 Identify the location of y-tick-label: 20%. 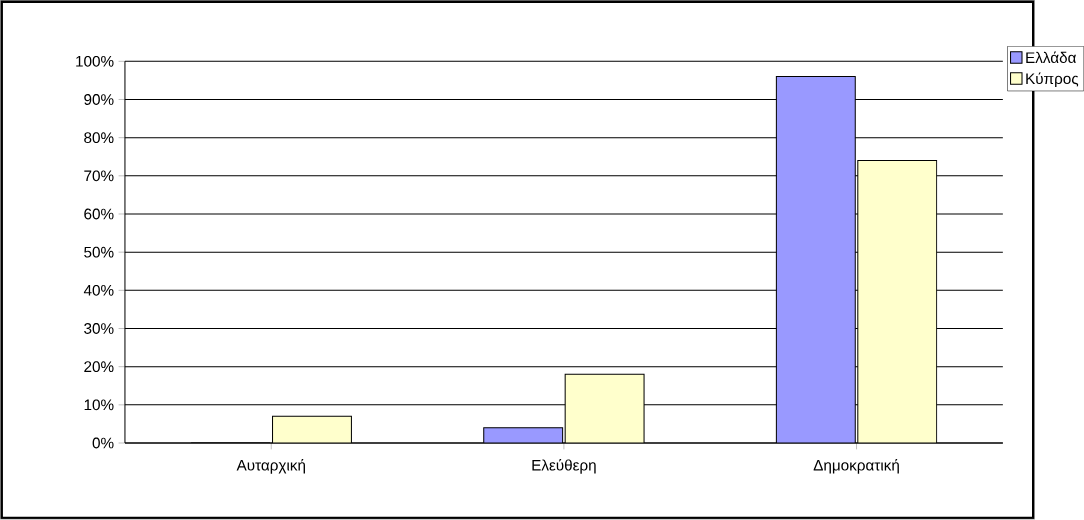
(99, 367).